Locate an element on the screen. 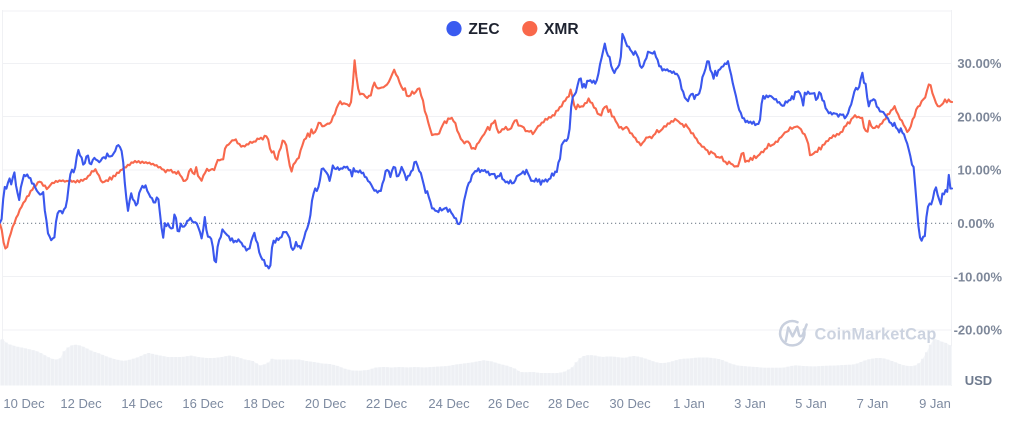  svg-text: 12 Dec is located at coordinates (81, 403).